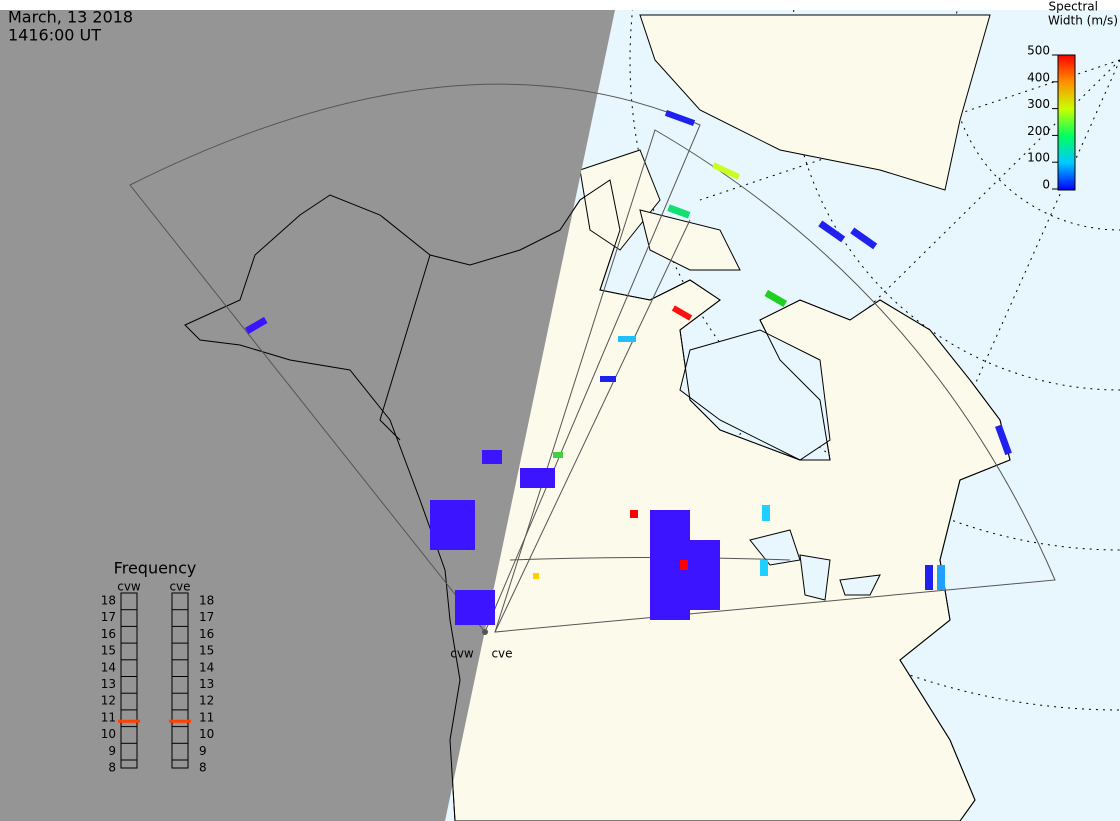 This screenshot has height=821, width=1120. Describe the element at coordinates (1073, 7) in the screenshot. I see `scale-title: Spectral` at that location.